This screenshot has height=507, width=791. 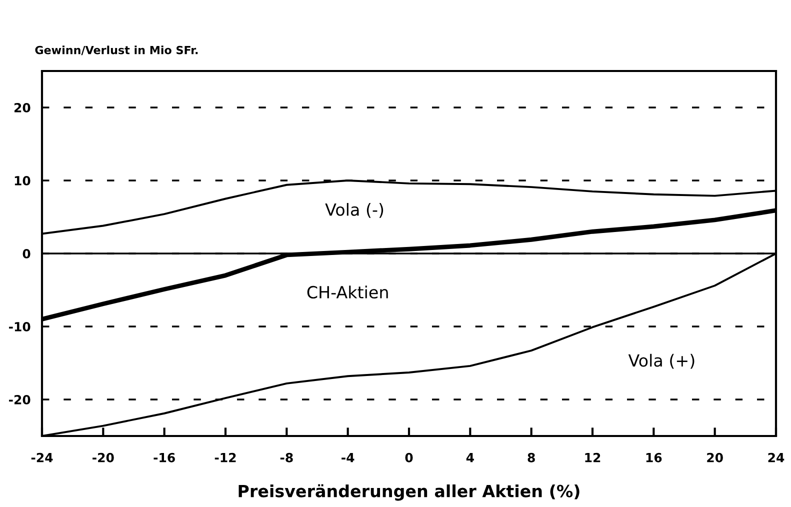 What do you see at coordinates (531, 457) in the screenshot?
I see `x-tick-label: 8` at bounding box center [531, 457].